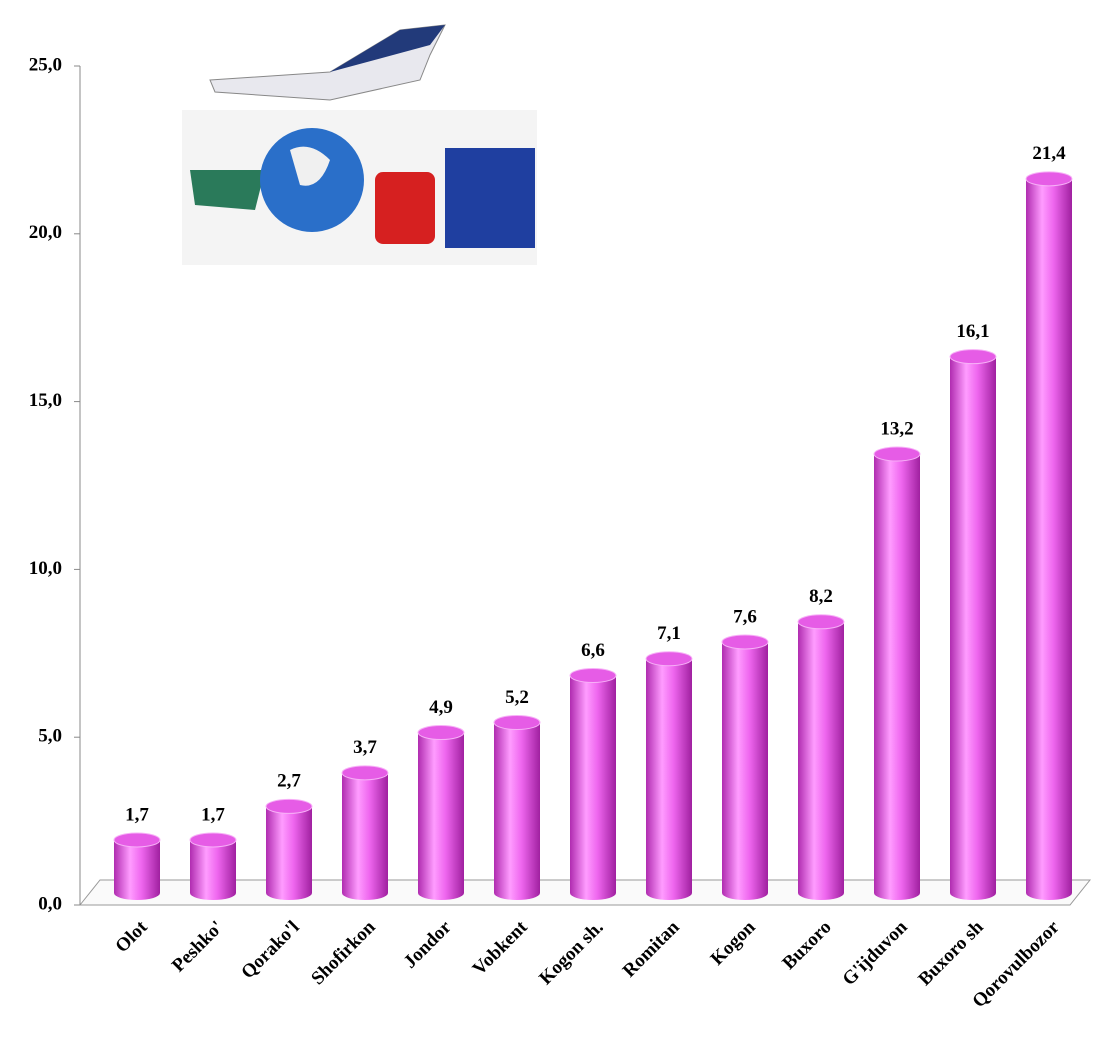  What do you see at coordinates (972, 331) in the screenshot?
I see `data-label: 16,1` at bounding box center [972, 331].